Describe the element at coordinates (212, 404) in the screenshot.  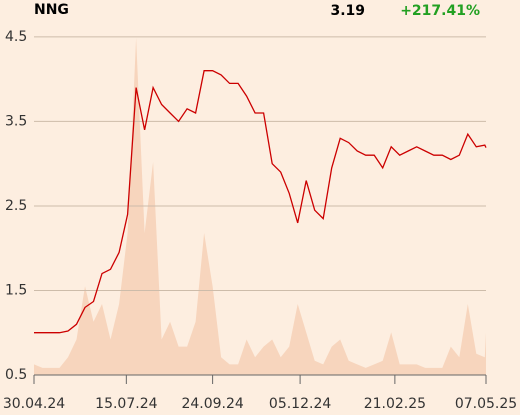
I see `x-tick-label: 24.09.24` at that location.